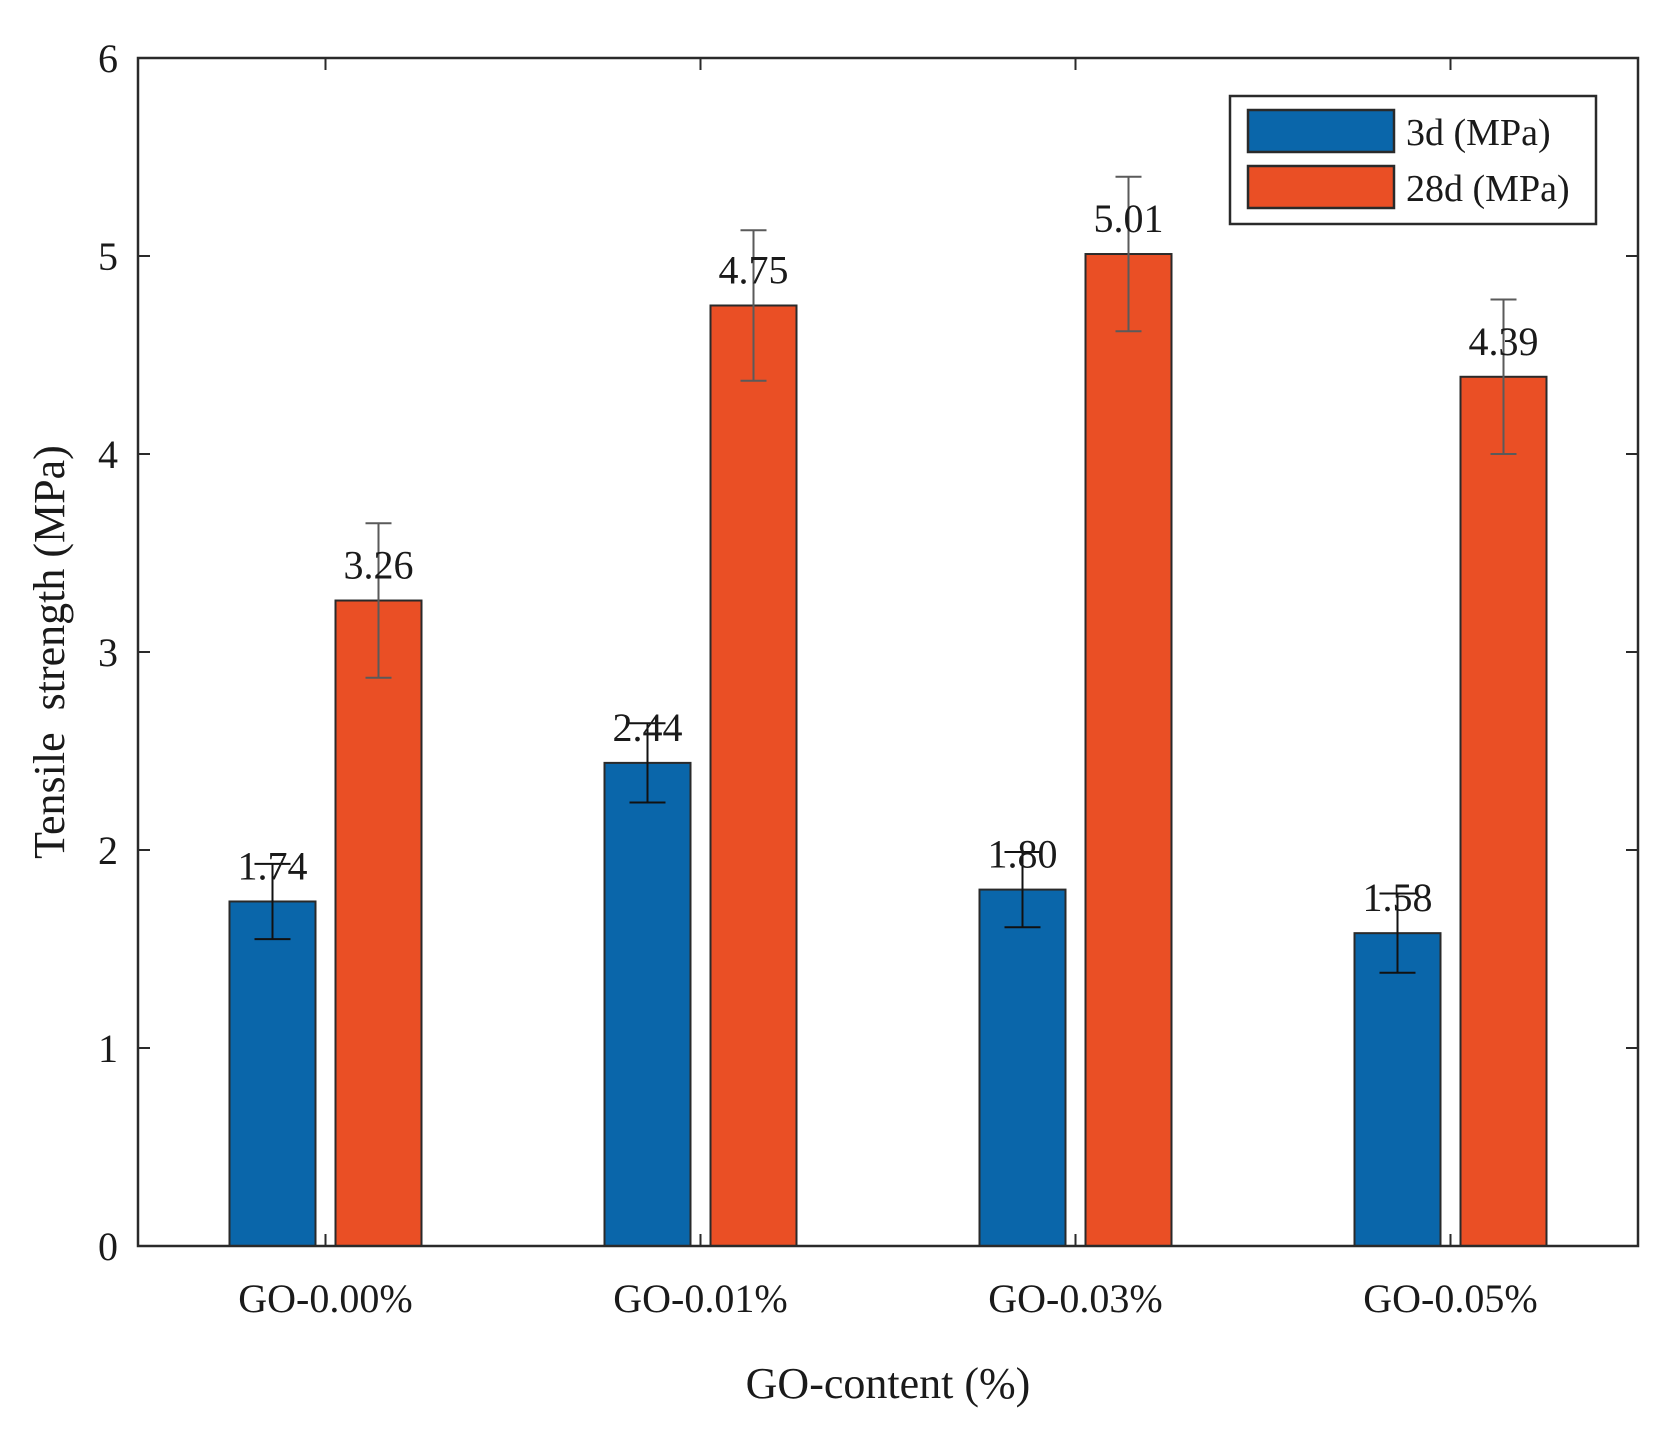 This screenshot has width=1666, height=1430. What do you see at coordinates (1504, 341) in the screenshot?
I see `data-label-28d-3: 4.39` at bounding box center [1504, 341].